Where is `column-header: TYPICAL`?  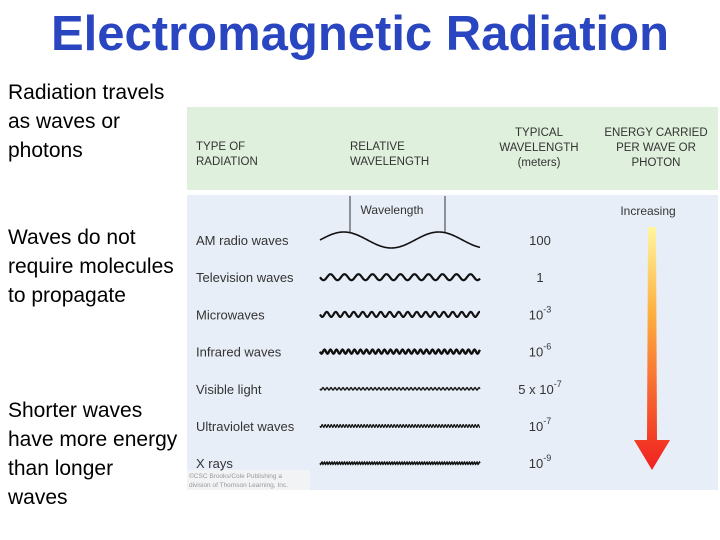
column-header: TYPICAL is located at coordinates (539, 133).